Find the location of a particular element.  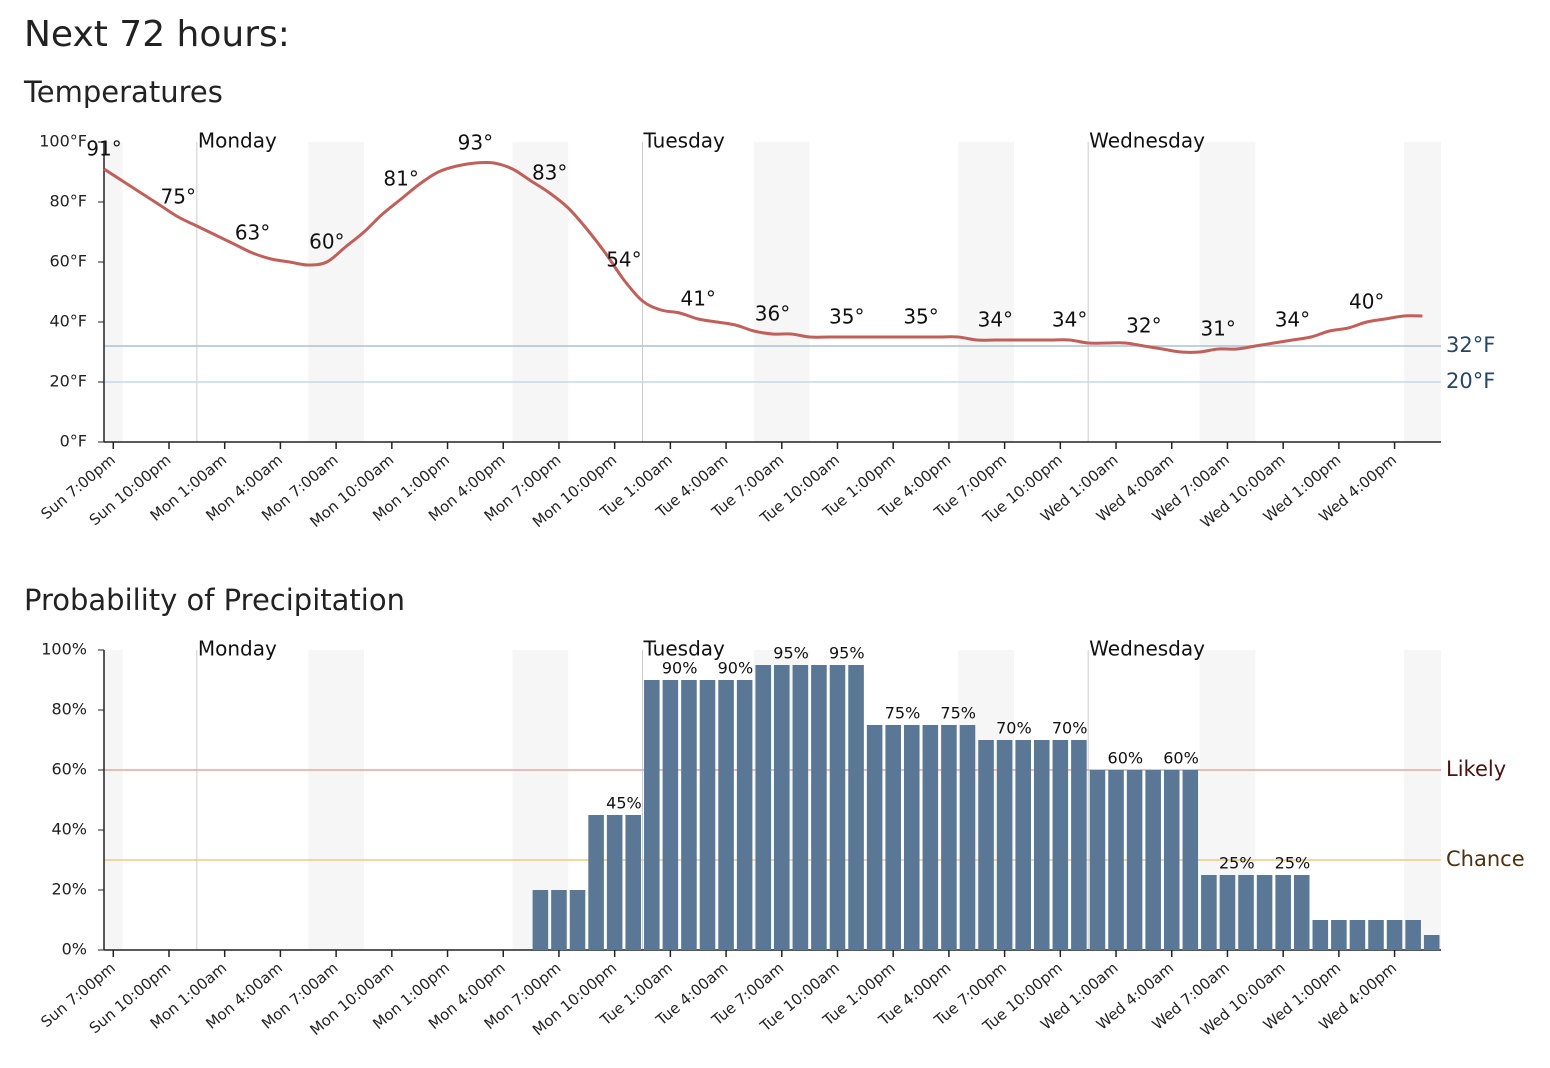

chart-title: Probability of Precipitation is located at coordinates (214, 600).